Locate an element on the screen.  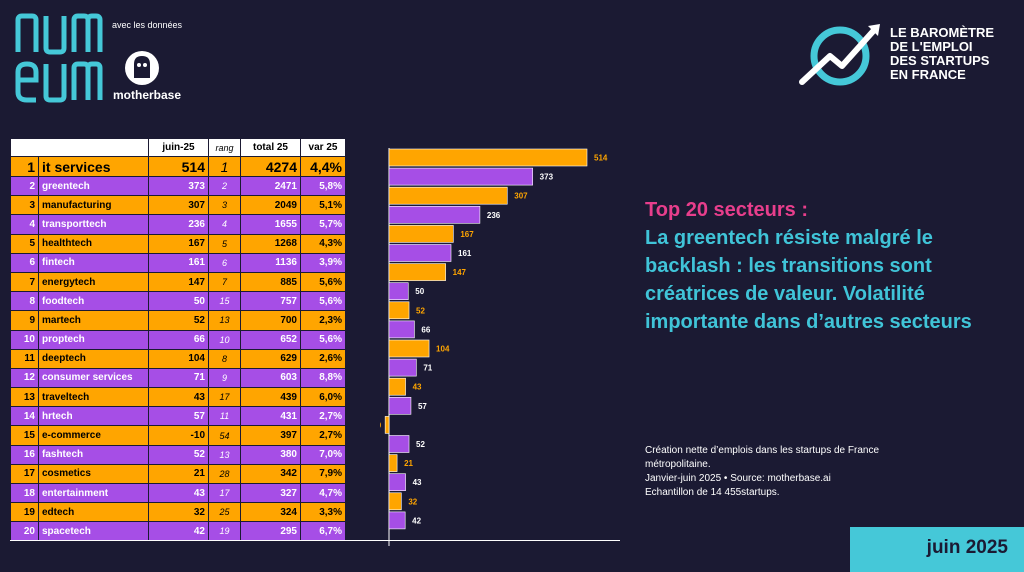
chart-data-label: 147 is located at coordinates (460, 272).